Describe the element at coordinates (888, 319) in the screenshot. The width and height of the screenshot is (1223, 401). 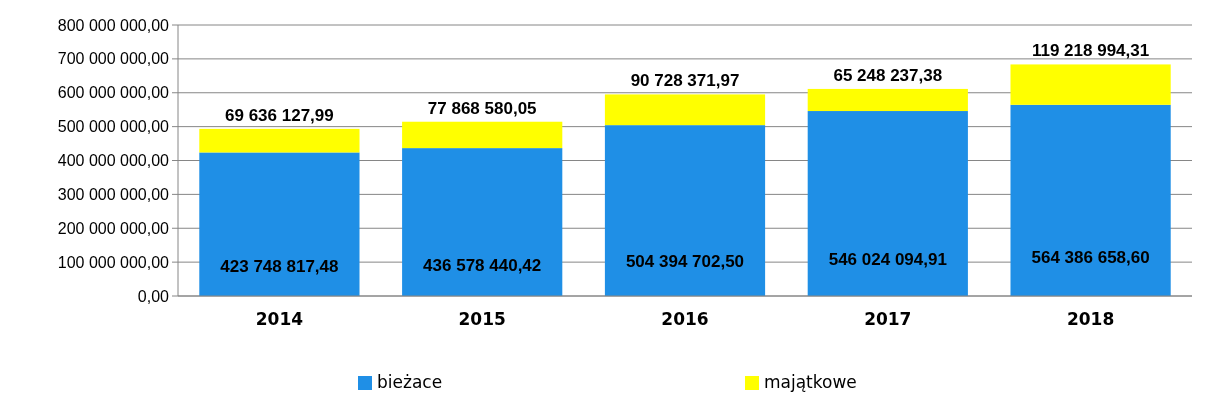
I see `x-tick-label: 2017` at that location.